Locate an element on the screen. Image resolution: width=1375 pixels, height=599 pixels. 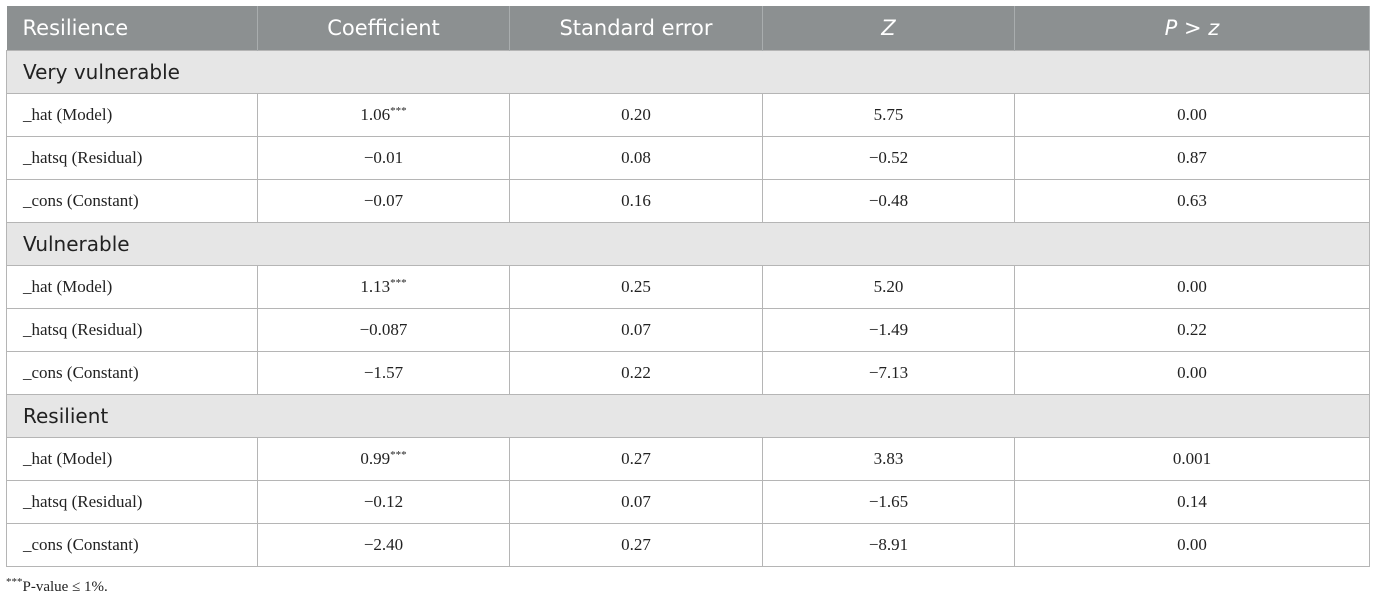
cell-value: 0.99 is located at coordinates (375, 458).